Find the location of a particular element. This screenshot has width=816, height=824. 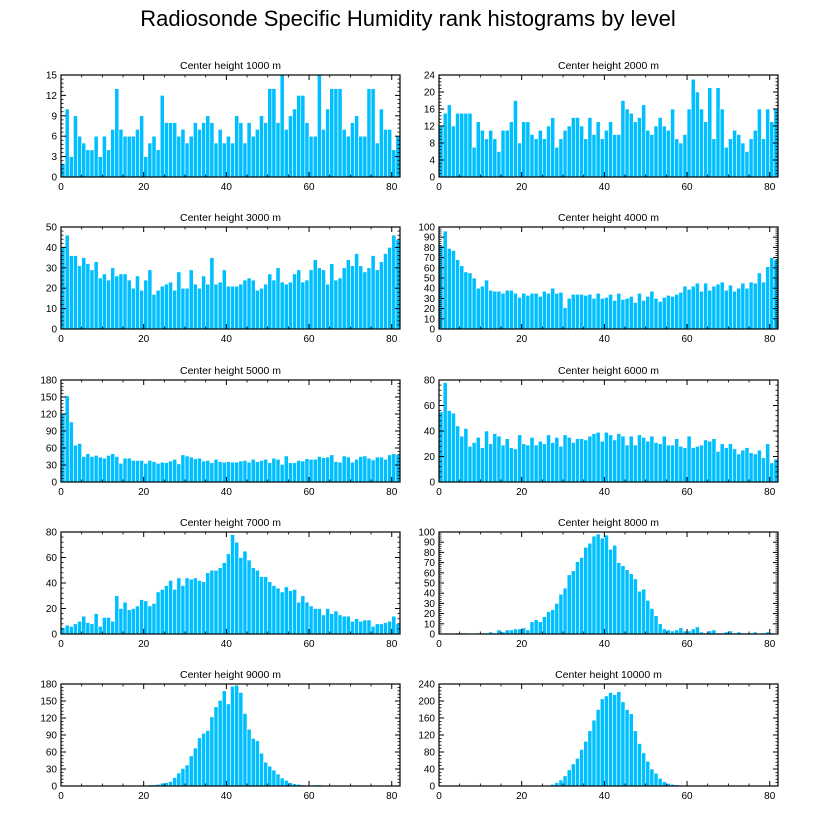

y-tick-label: 16 is located at coordinates (430, 110).